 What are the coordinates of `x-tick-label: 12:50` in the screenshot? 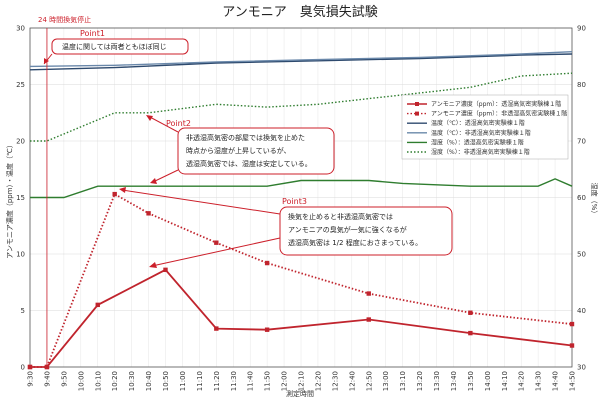 It's located at (369, 381).